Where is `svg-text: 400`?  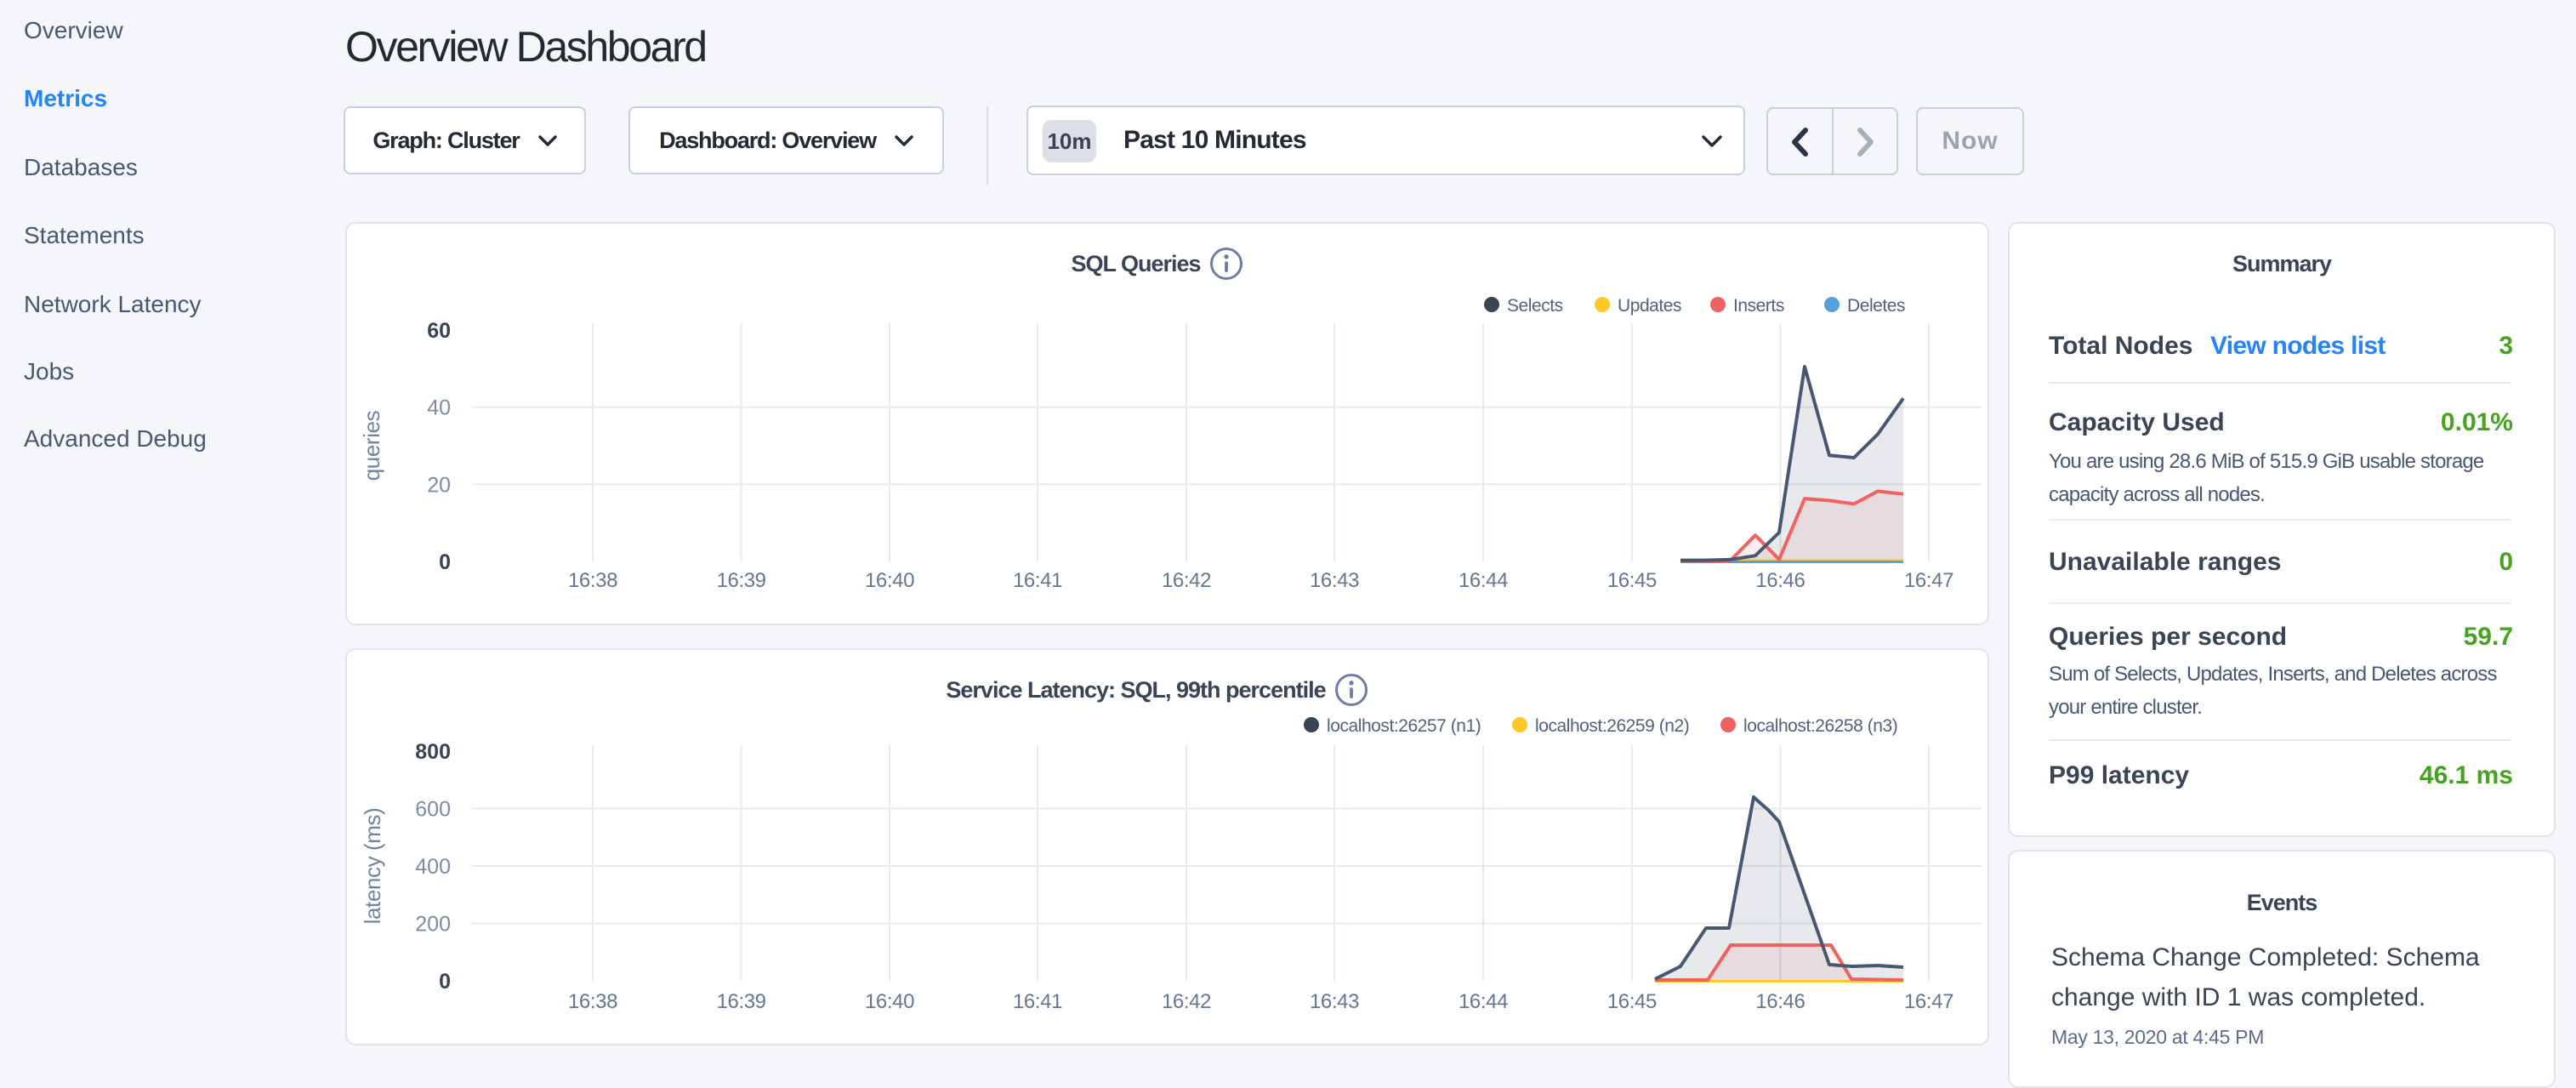
svg-text: 400 is located at coordinates (433, 867).